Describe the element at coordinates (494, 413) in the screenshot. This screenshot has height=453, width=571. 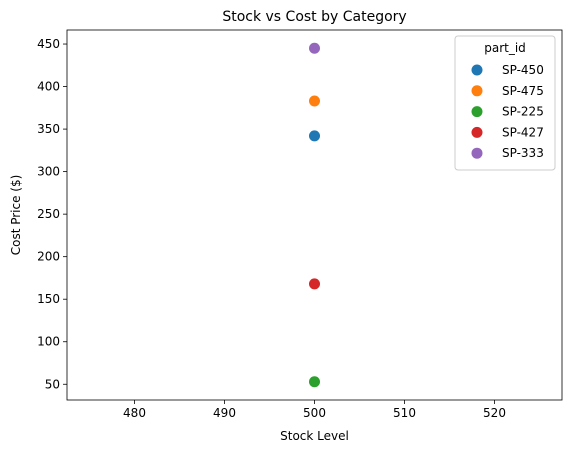
I see `x-tick-label: 520` at that location.